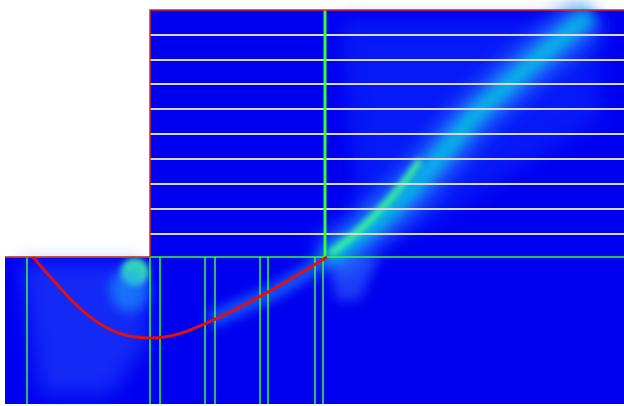 The image size is (624, 406). What do you see at coordinates (375, 207) in the screenshot?
I see `shear-band-core` at bounding box center [375, 207].